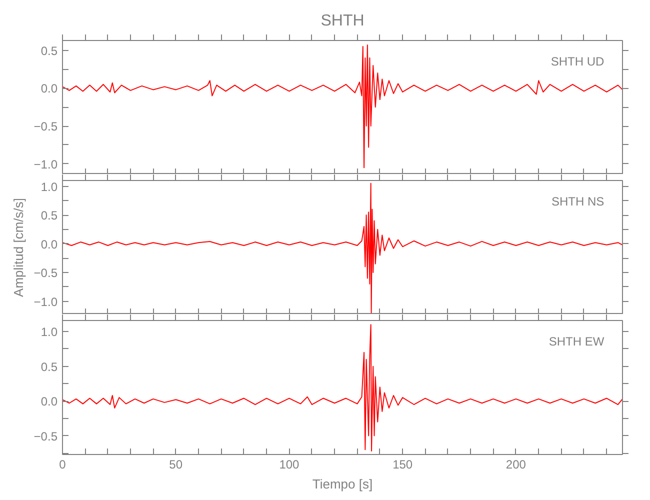 This screenshot has height=500, width=650. What do you see at coordinates (176, 465) in the screenshot?
I see `x-tick-label: 50` at bounding box center [176, 465].